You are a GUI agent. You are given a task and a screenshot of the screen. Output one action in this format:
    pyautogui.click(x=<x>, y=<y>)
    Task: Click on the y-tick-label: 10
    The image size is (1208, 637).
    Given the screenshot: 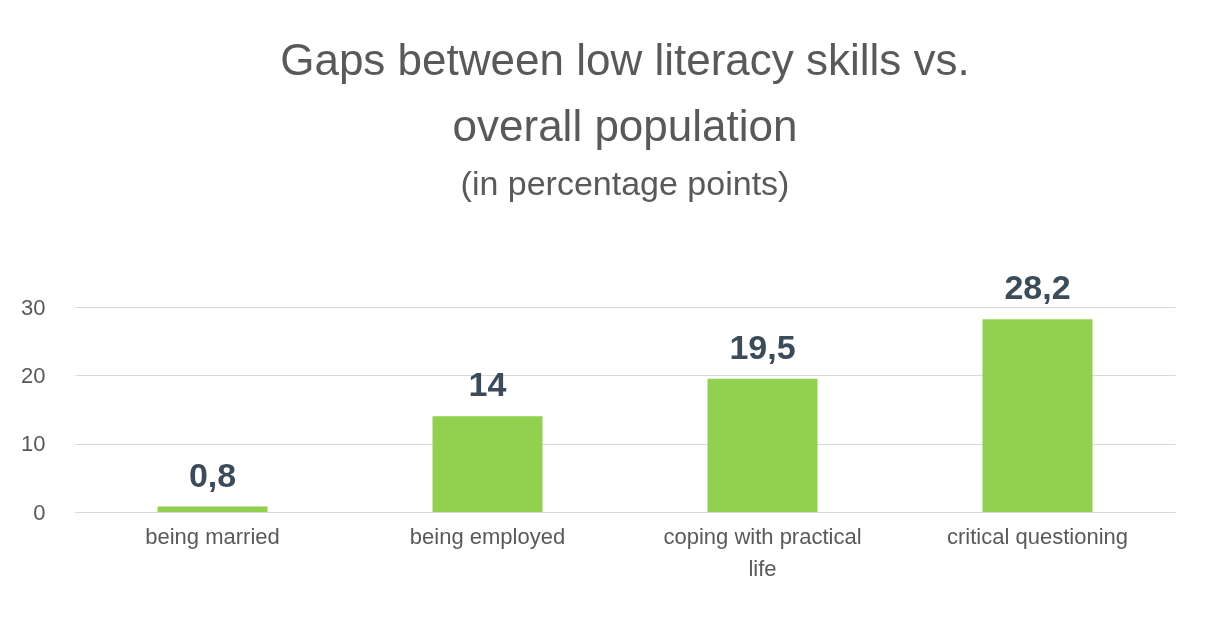 What is the action you would take?
    pyautogui.click(x=33, y=444)
    